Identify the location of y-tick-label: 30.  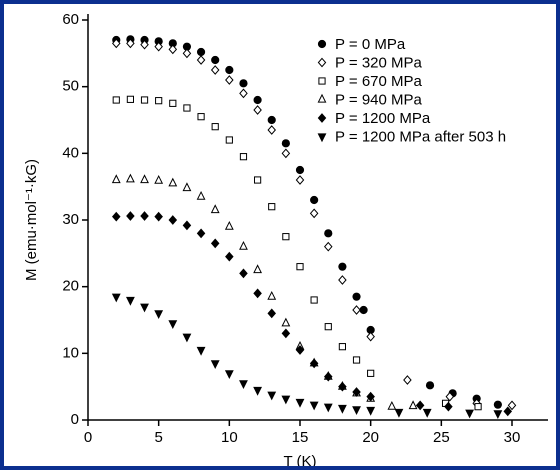
(70, 219).